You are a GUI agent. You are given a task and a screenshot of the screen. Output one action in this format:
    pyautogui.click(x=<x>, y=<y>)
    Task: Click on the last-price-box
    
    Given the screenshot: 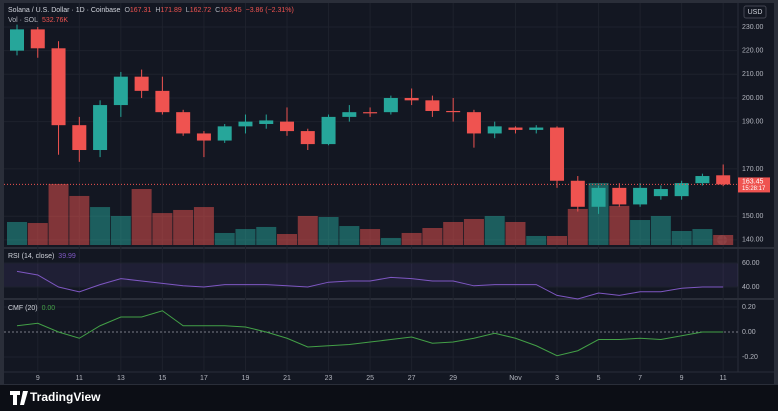 What is the action you would take?
    pyautogui.click(x=754, y=185)
    